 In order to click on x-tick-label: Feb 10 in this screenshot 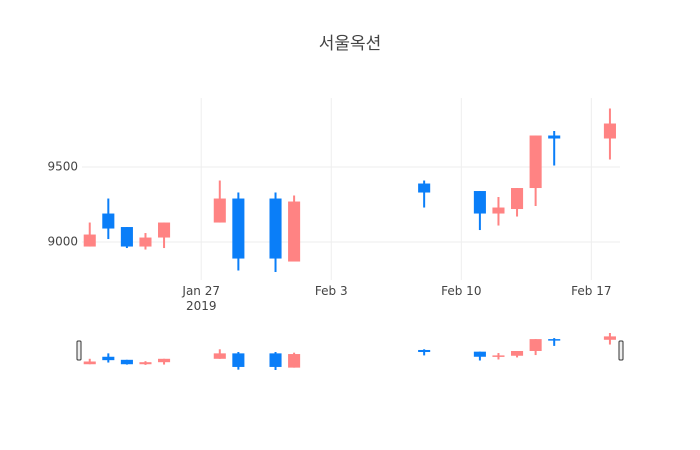, I will do `click(461, 291)`.